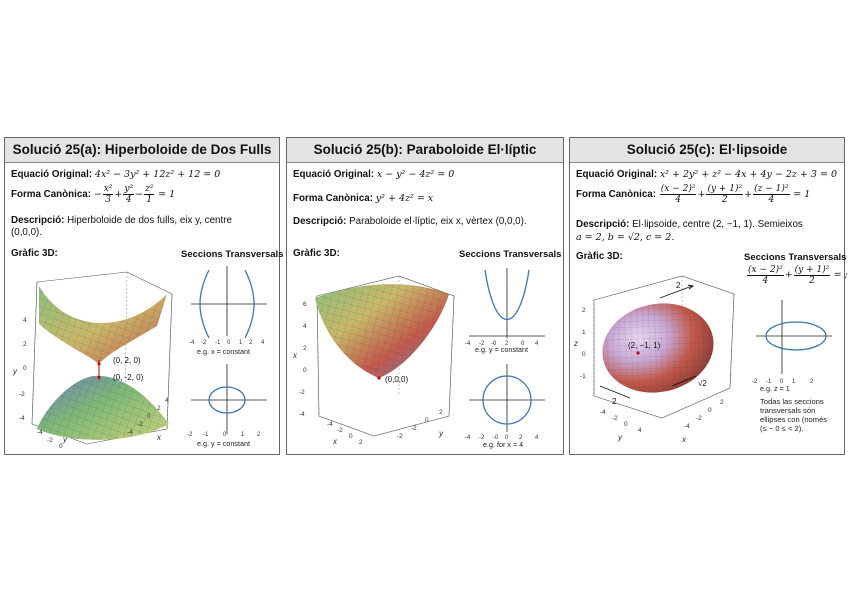 The width and height of the screenshot is (848, 599). I want to click on description-text-2: a = 2, b = √2, c = 2., so click(625, 237).